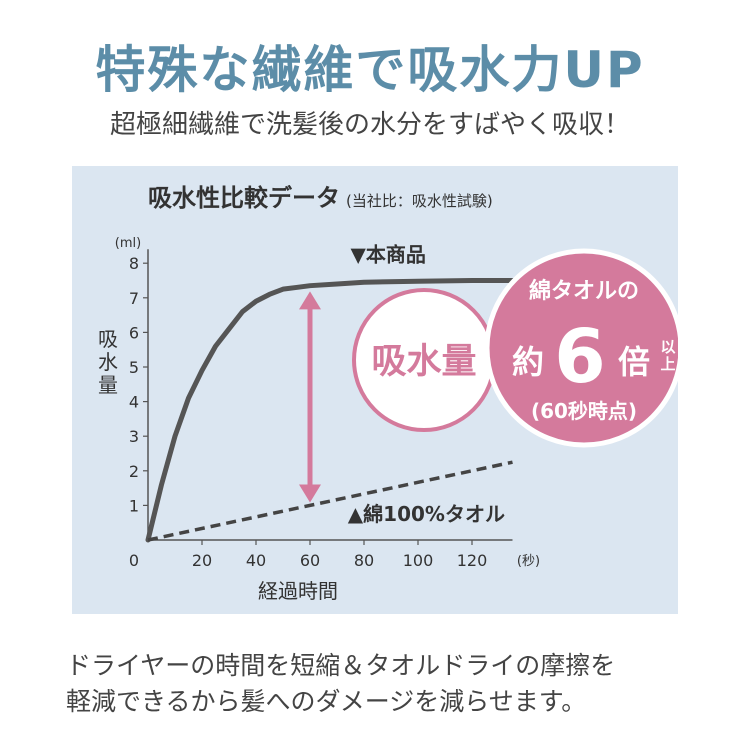 The height and width of the screenshot is (740, 740). What do you see at coordinates (370, 70) in the screenshot?
I see `headline: 特殊な繊維で吸水力UP` at bounding box center [370, 70].